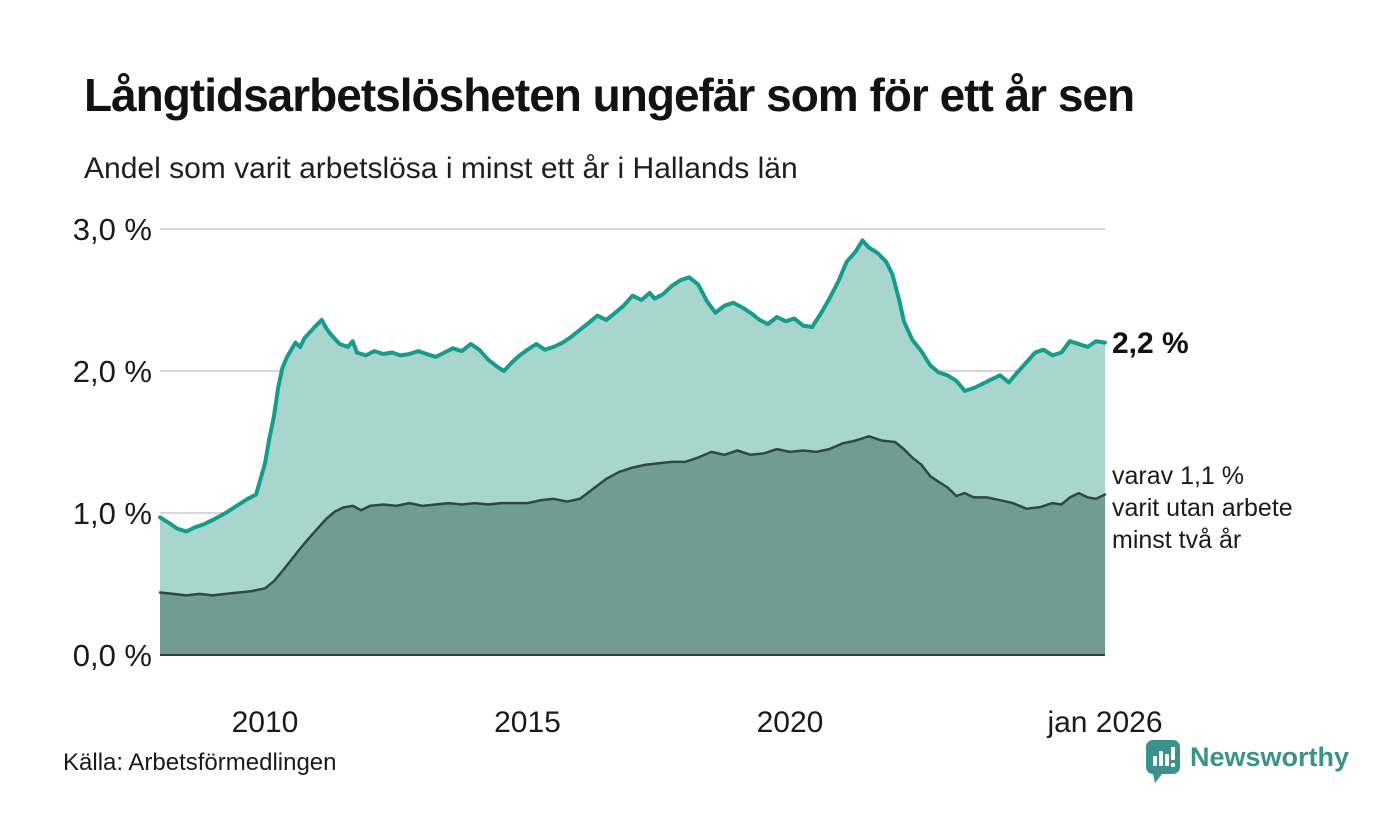 The image size is (1400, 840). What do you see at coordinates (1177, 540) in the screenshot?
I see `note-line: minst två år` at bounding box center [1177, 540].